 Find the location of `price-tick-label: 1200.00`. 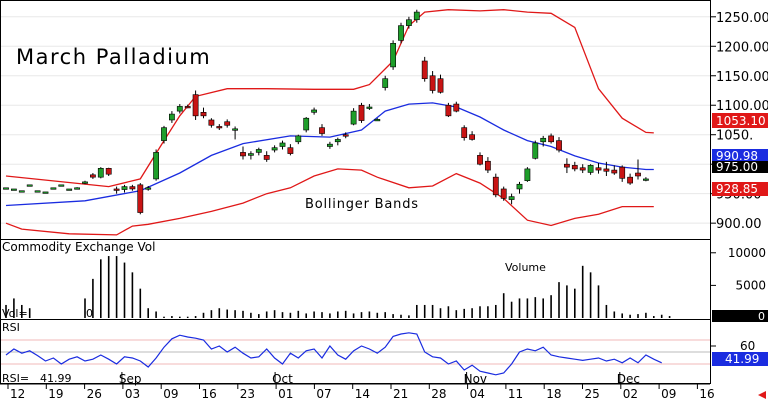

price-tick-label: 1200.00 is located at coordinates (742, 47).